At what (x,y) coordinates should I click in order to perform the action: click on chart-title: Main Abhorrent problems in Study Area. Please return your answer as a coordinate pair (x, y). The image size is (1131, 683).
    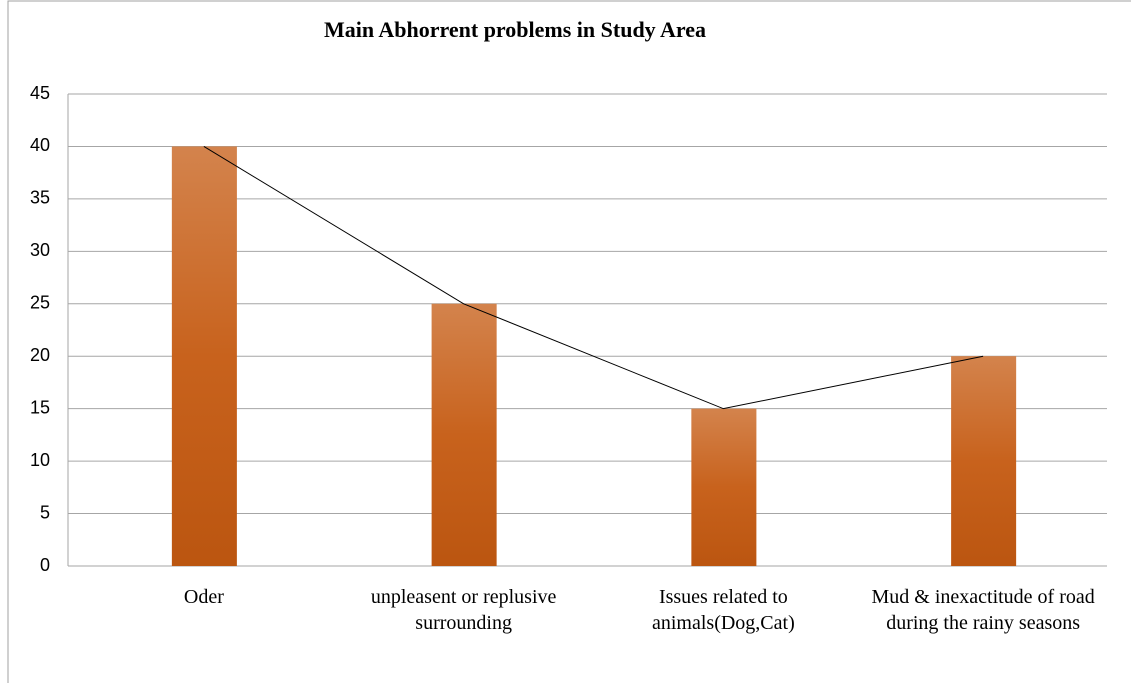
    Looking at the image, I should click on (515, 29).